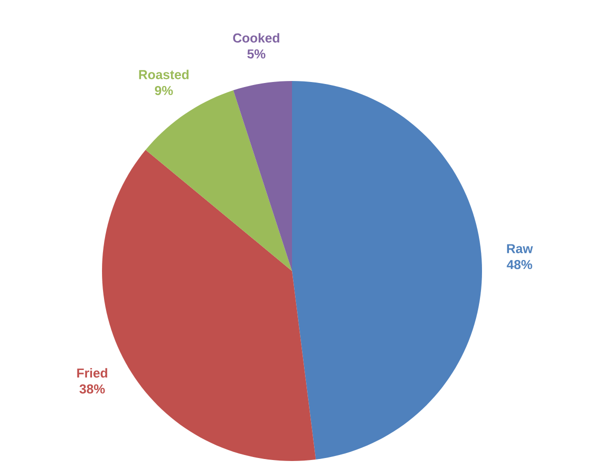 The width and height of the screenshot is (599, 465). I want to click on slice-label: Cooked, so click(256, 38).